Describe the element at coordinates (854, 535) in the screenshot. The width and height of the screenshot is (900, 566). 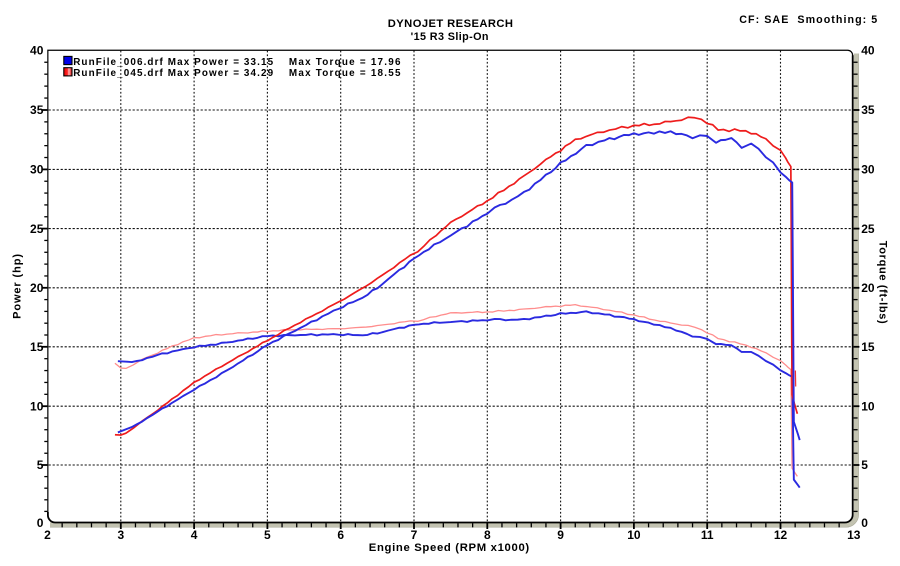
I see `svg-text: 13` at that location.